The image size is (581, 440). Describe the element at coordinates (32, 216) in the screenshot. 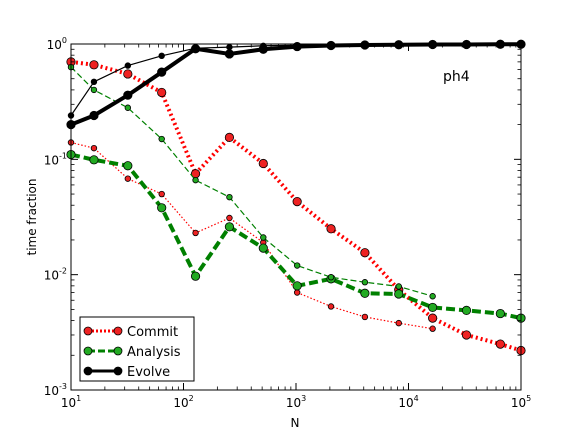

I see `y-axis-label: time fraction` at that location.